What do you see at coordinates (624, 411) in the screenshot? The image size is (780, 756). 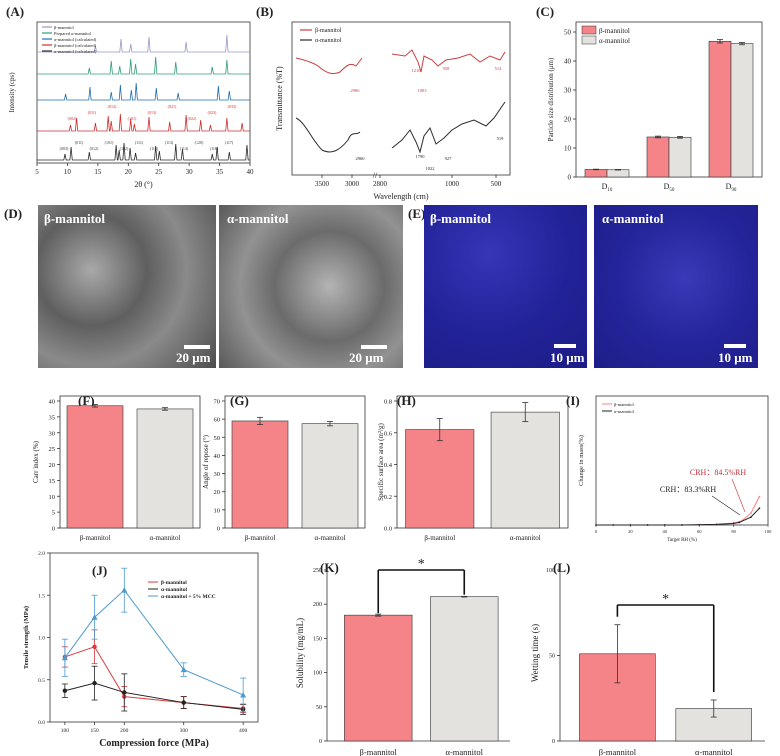 I see `dvs-legend-label: α-mannitol` at bounding box center [624, 411].